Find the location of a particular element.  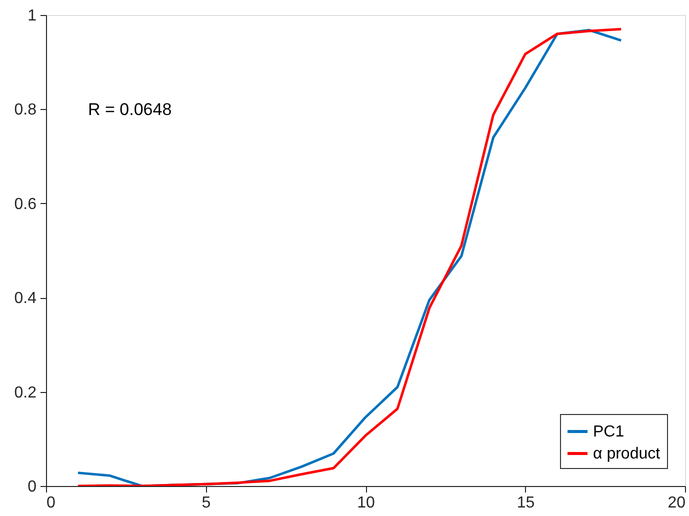

y-tick-label: 0 is located at coordinates (32, 487).